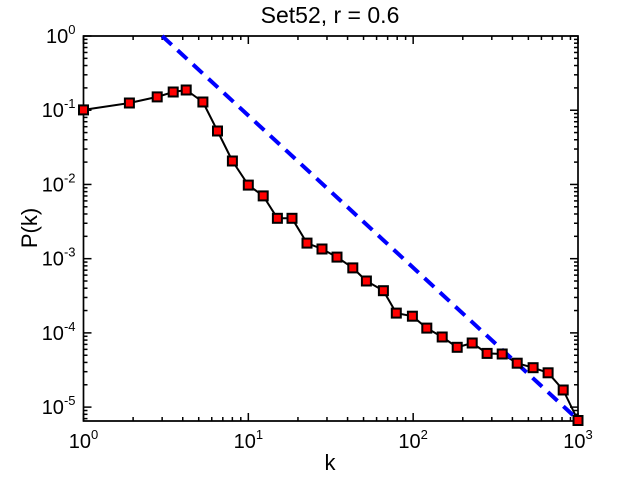  What do you see at coordinates (248, 440) in the screenshot?
I see `x-tick-label: 10¹` at bounding box center [248, 440].